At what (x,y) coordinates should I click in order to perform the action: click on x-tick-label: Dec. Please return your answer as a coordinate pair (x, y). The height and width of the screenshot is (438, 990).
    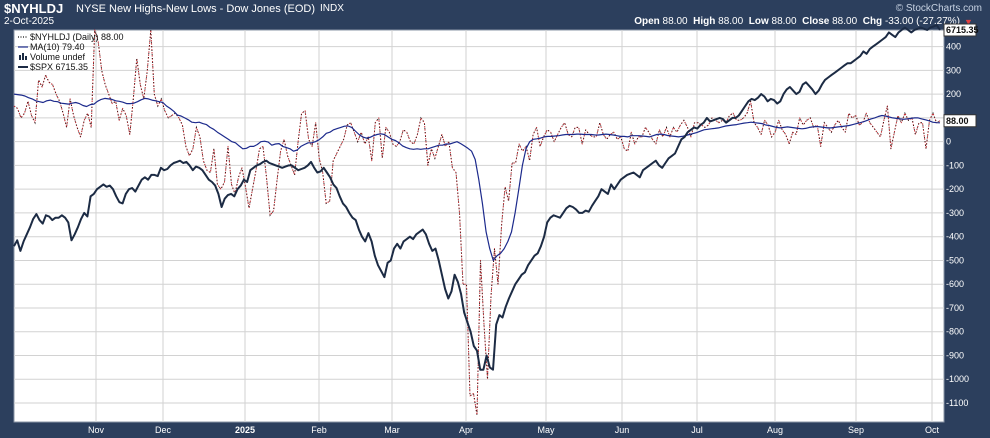
    Looking at the image, I should click on (163, 430).